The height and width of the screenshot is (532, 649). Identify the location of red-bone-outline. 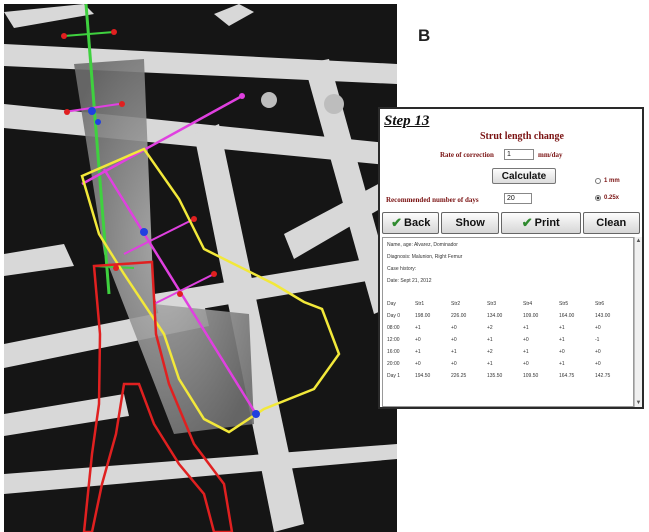
(158, 396).